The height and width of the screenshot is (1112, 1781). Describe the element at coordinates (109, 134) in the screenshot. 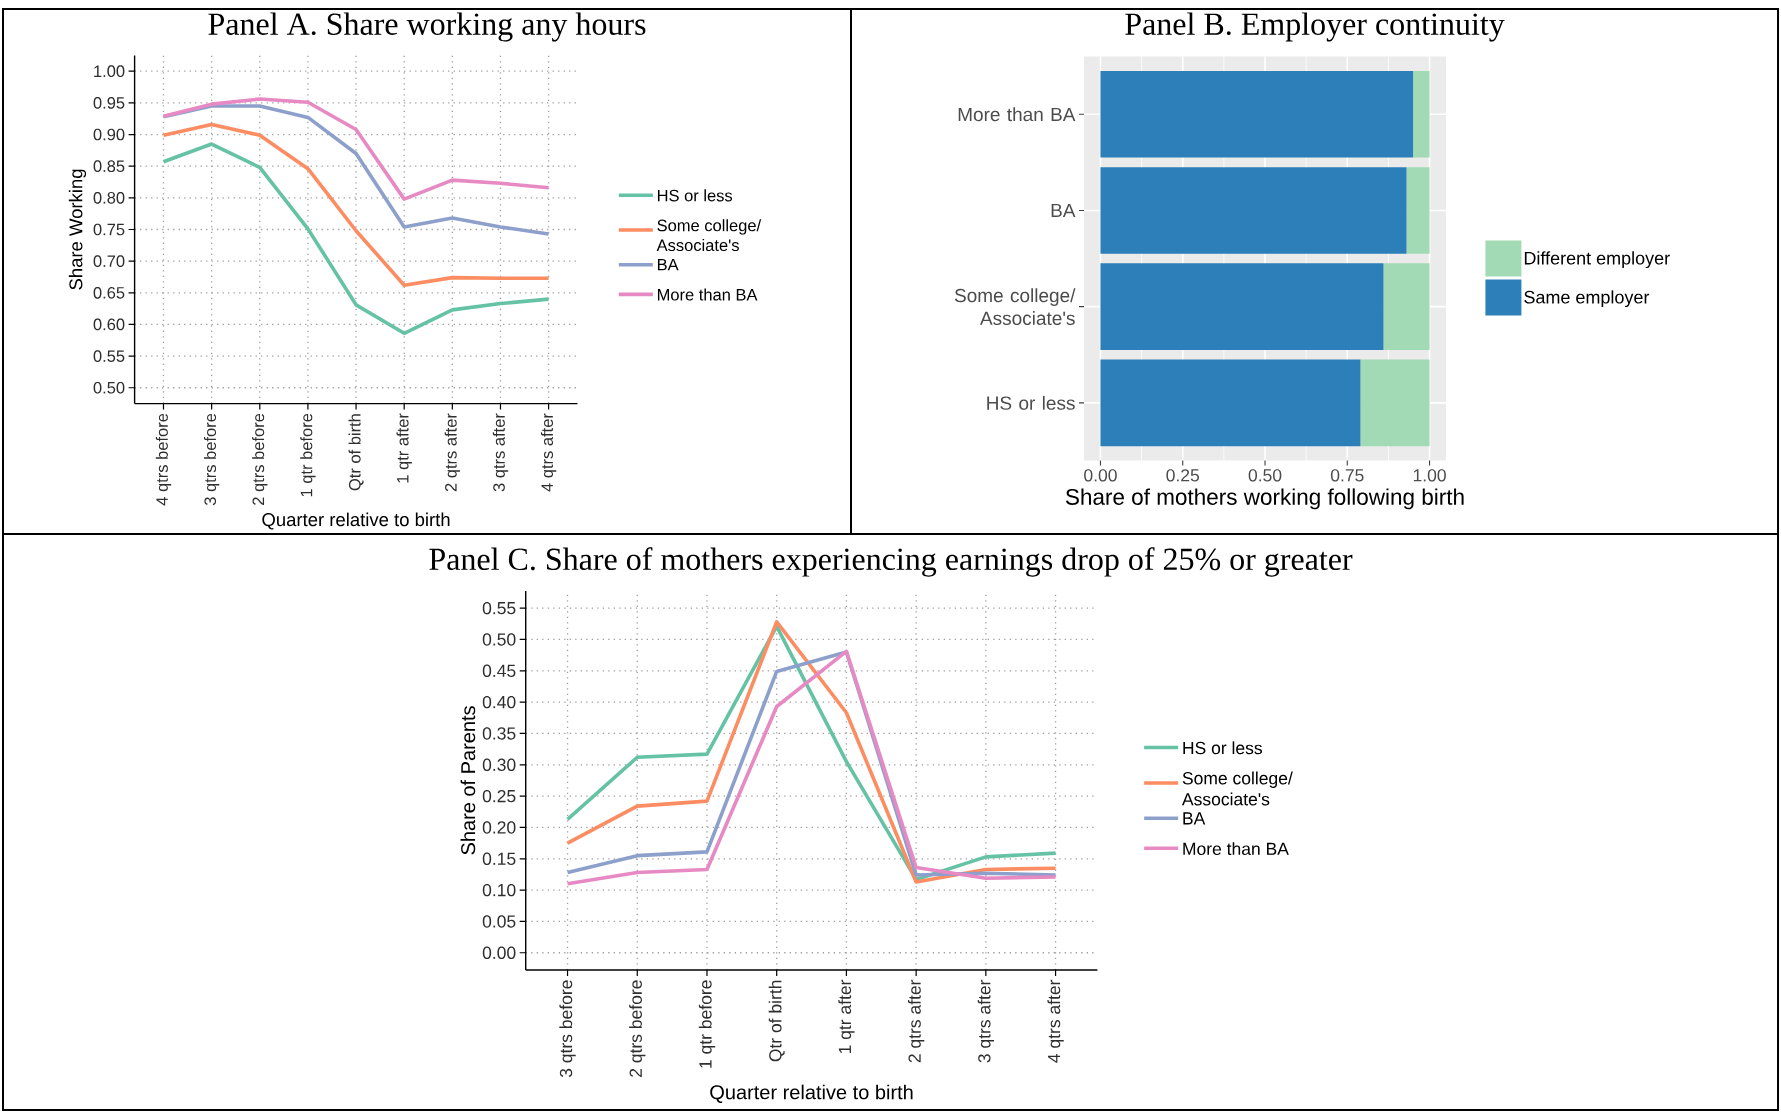

I see `y-tick-label: 0.90` at that location.